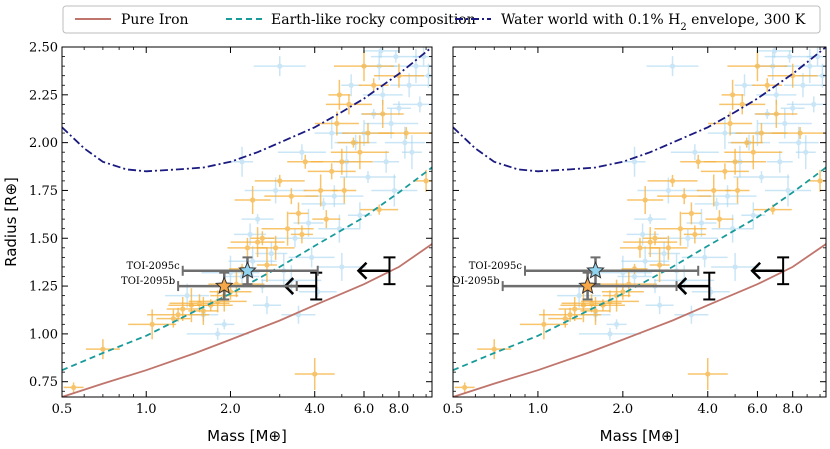 The height and width of the screenshot is (449, 830). Describe the element at coordinates (209, 286) in the screenshot. I see `planet-toi-2095b: TOI-2095b` at that location.